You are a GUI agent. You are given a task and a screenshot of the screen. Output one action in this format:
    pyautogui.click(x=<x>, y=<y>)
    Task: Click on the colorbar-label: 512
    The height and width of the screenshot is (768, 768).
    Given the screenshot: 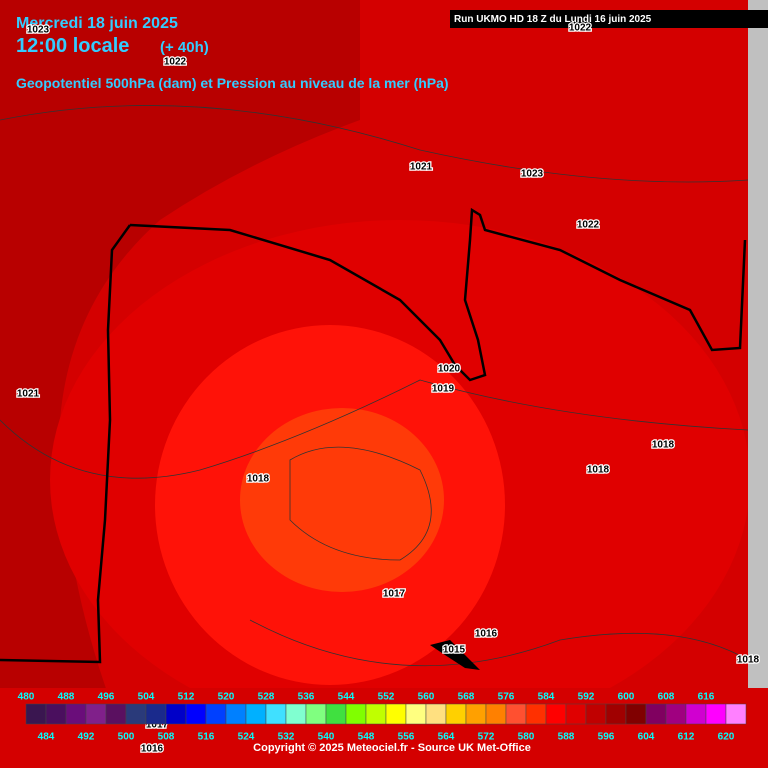 What is the action you would take?
    pyautogui.click(x=186, y=697)
    